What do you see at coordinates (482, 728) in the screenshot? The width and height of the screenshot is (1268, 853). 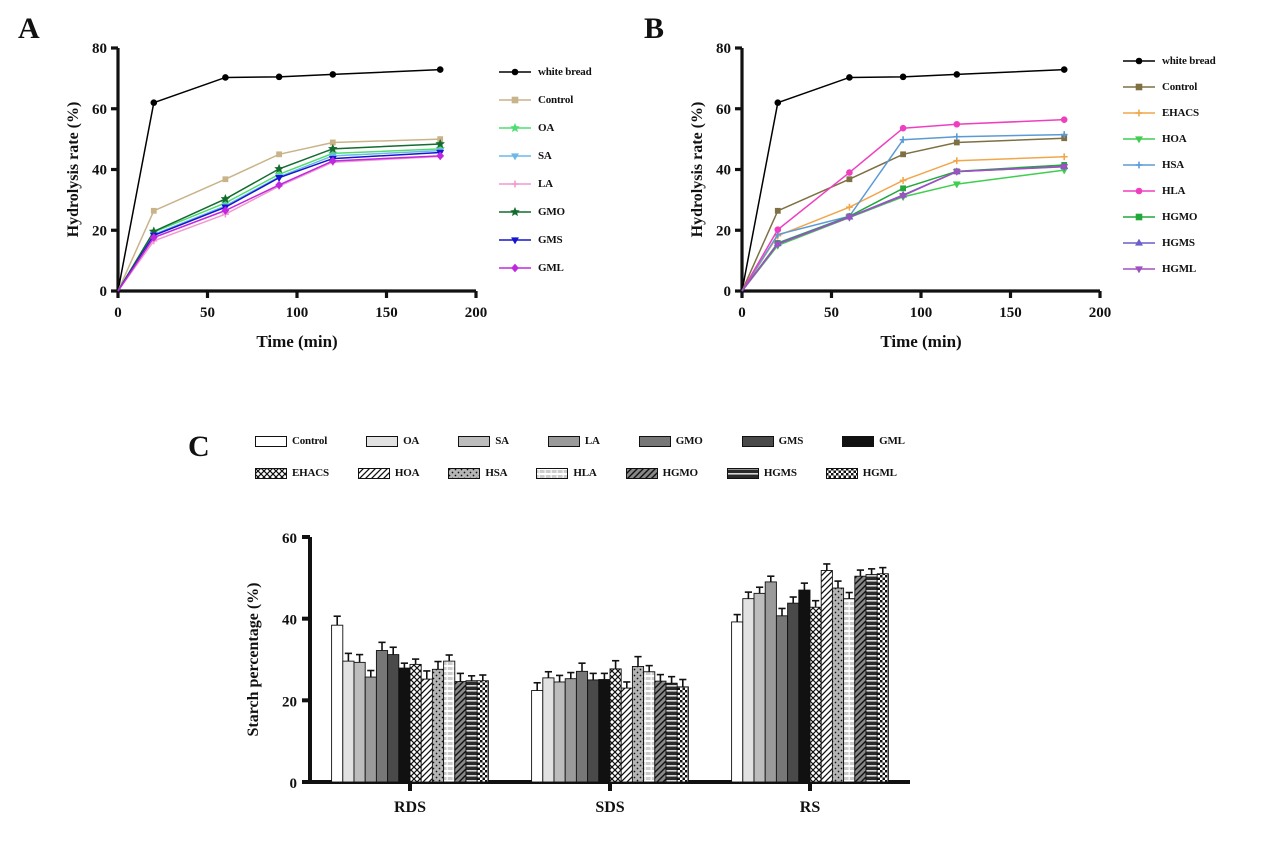 I see `bar-rds-hgml` at bounding box center [482, 728].